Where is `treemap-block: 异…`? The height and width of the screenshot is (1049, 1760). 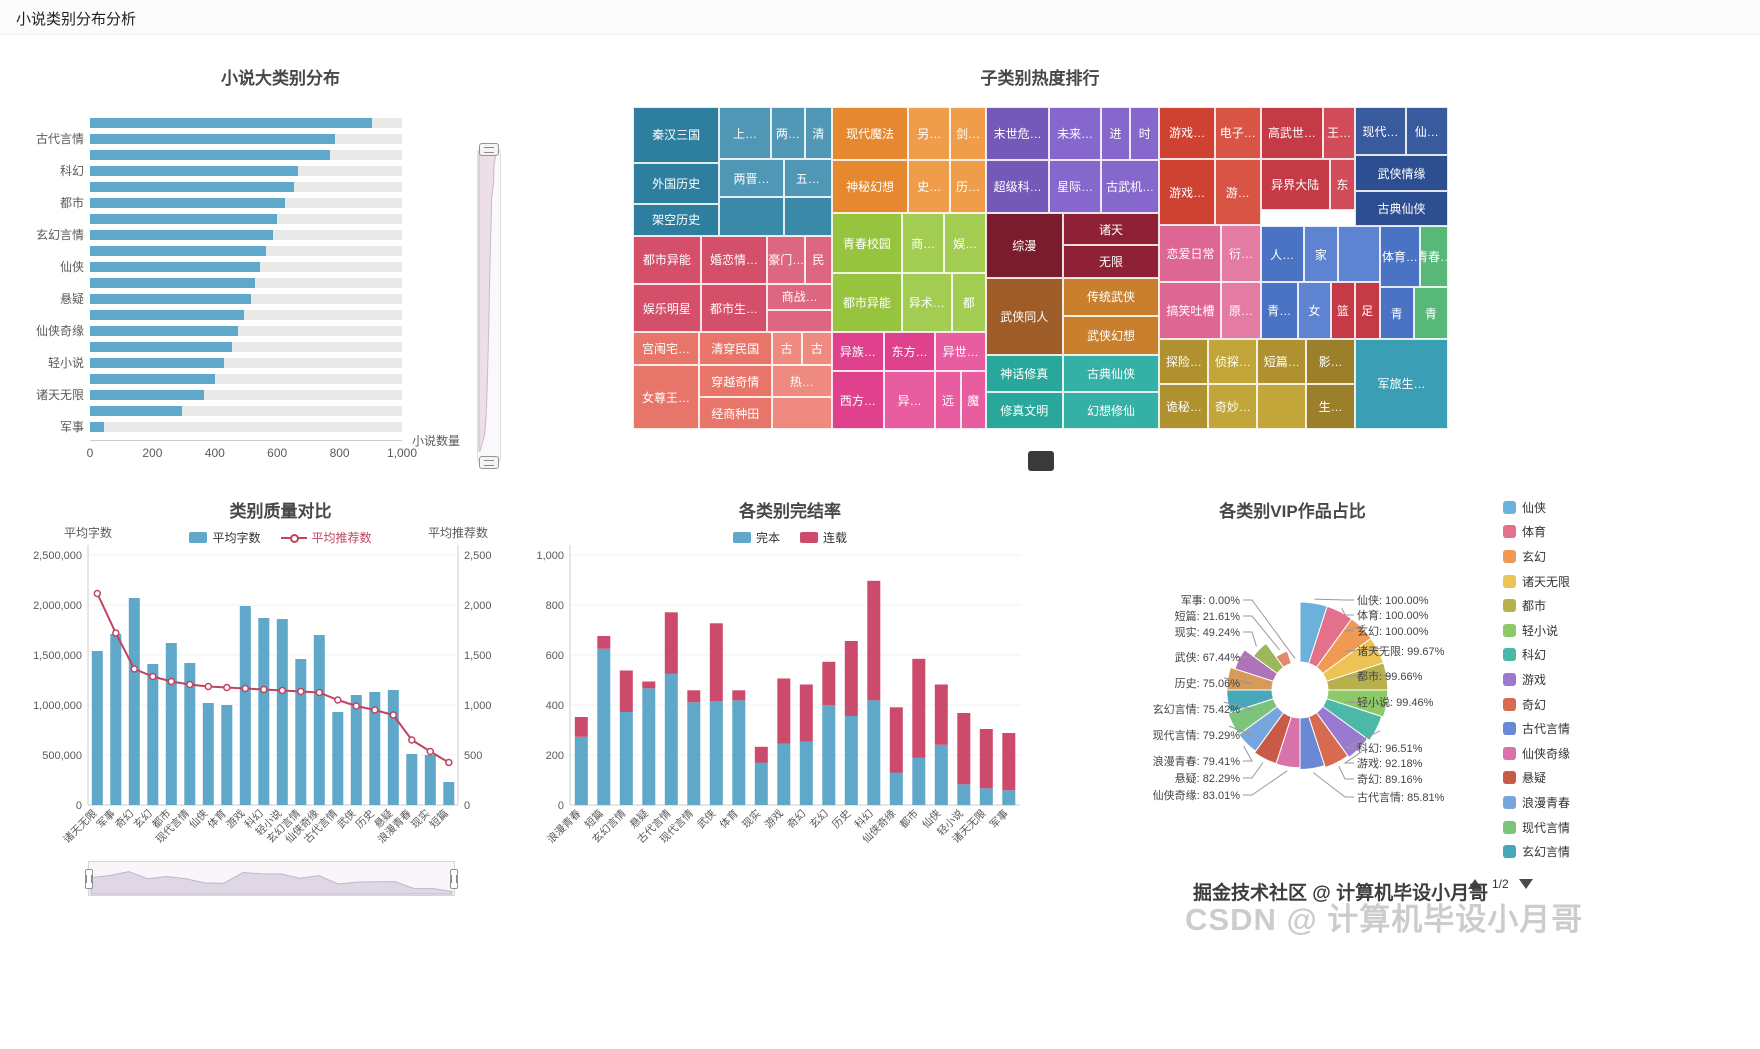 treemap-block: 异… is located at coordinates (910, 400).